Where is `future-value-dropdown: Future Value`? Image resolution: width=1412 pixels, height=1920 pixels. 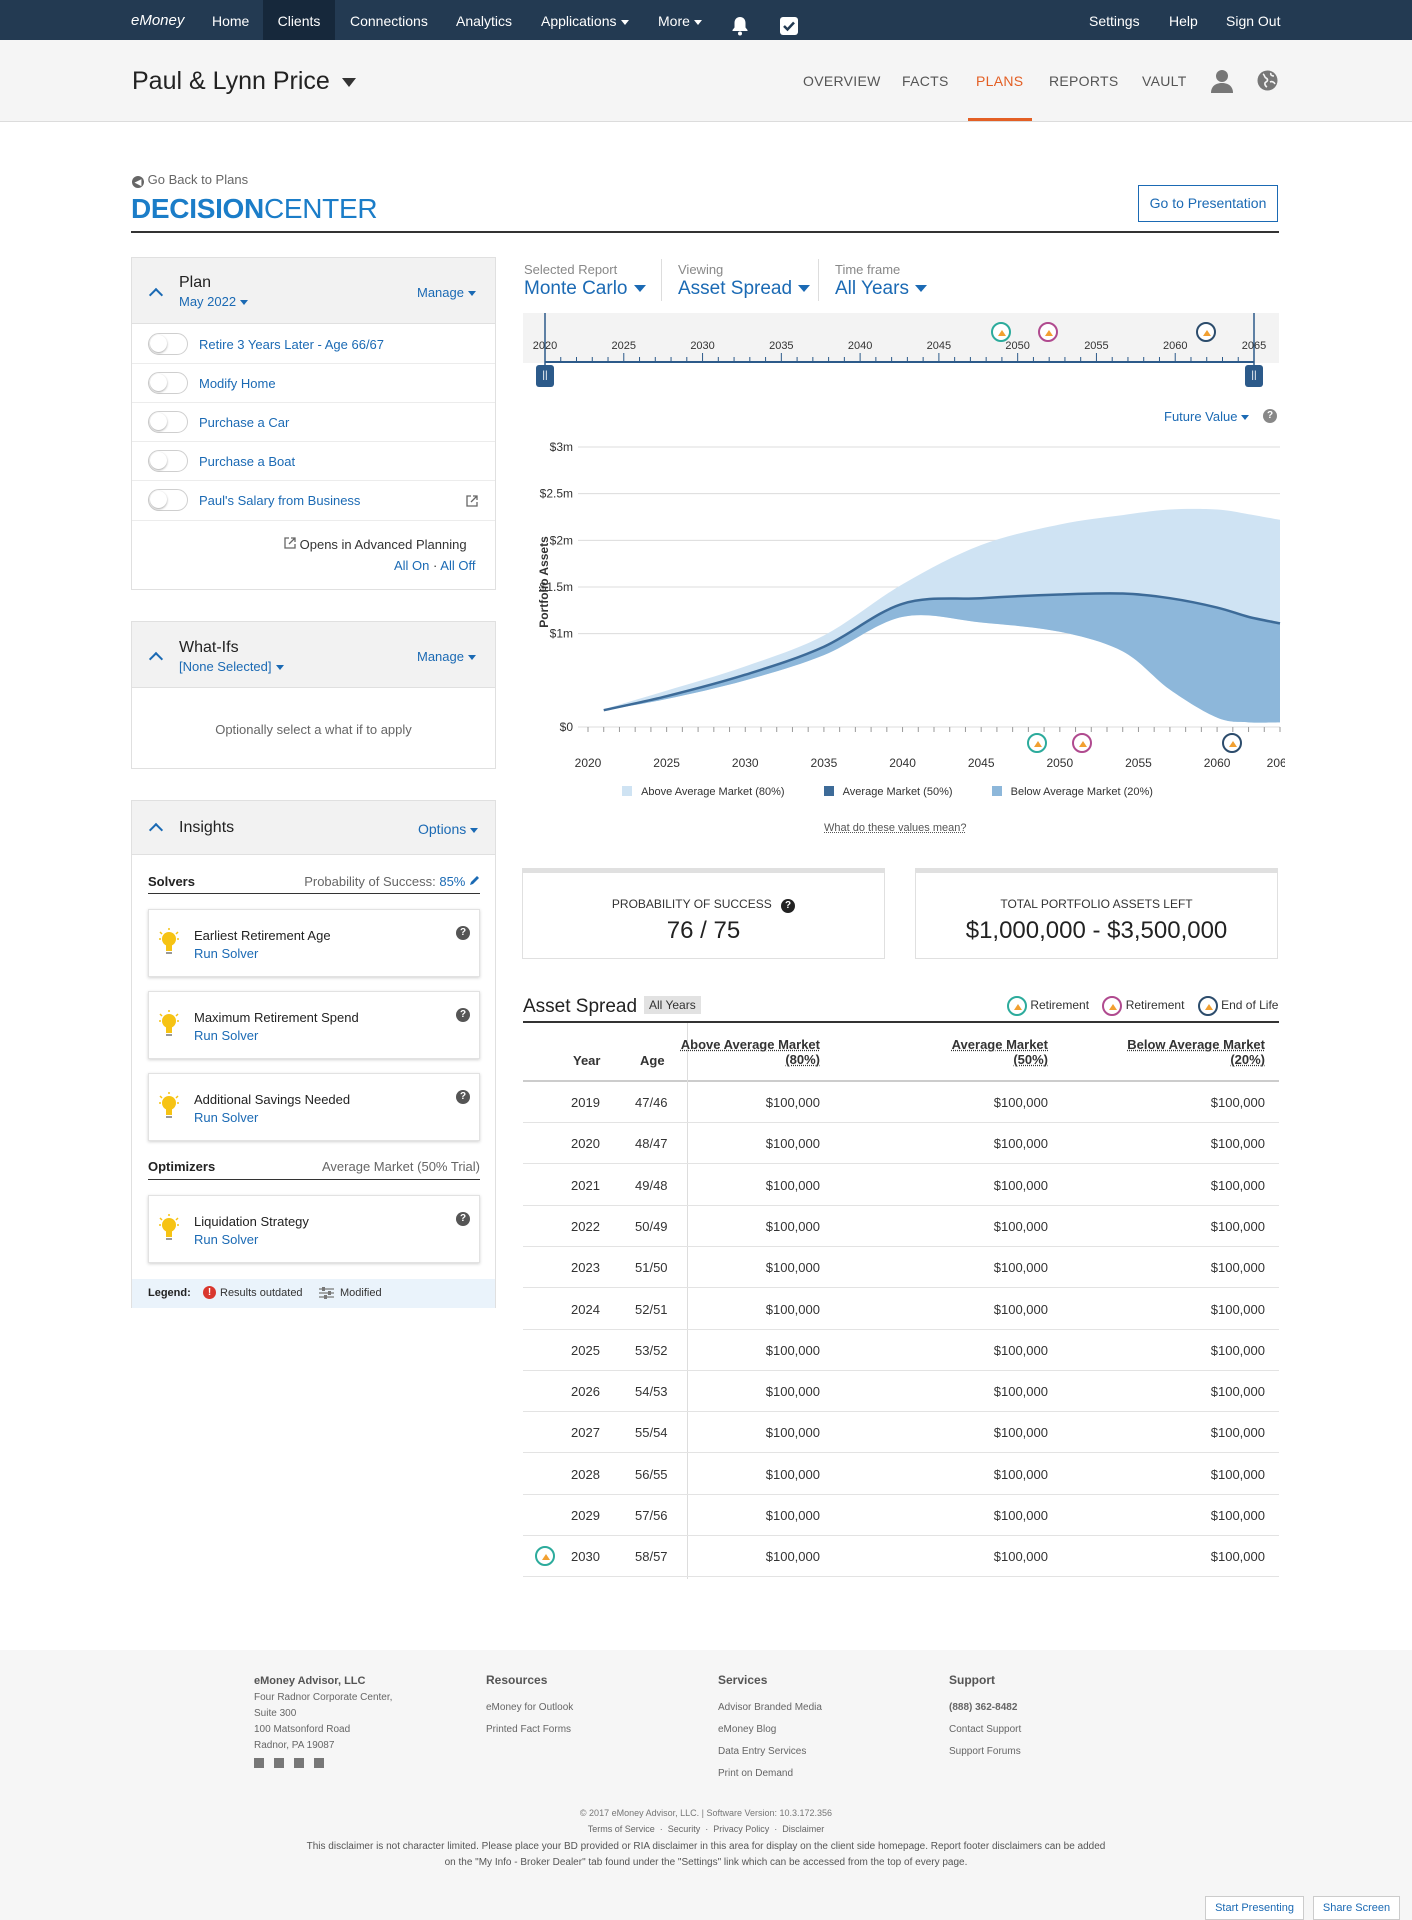 future-value-dropdown: Future Value is located at coordinates (1207, 416).